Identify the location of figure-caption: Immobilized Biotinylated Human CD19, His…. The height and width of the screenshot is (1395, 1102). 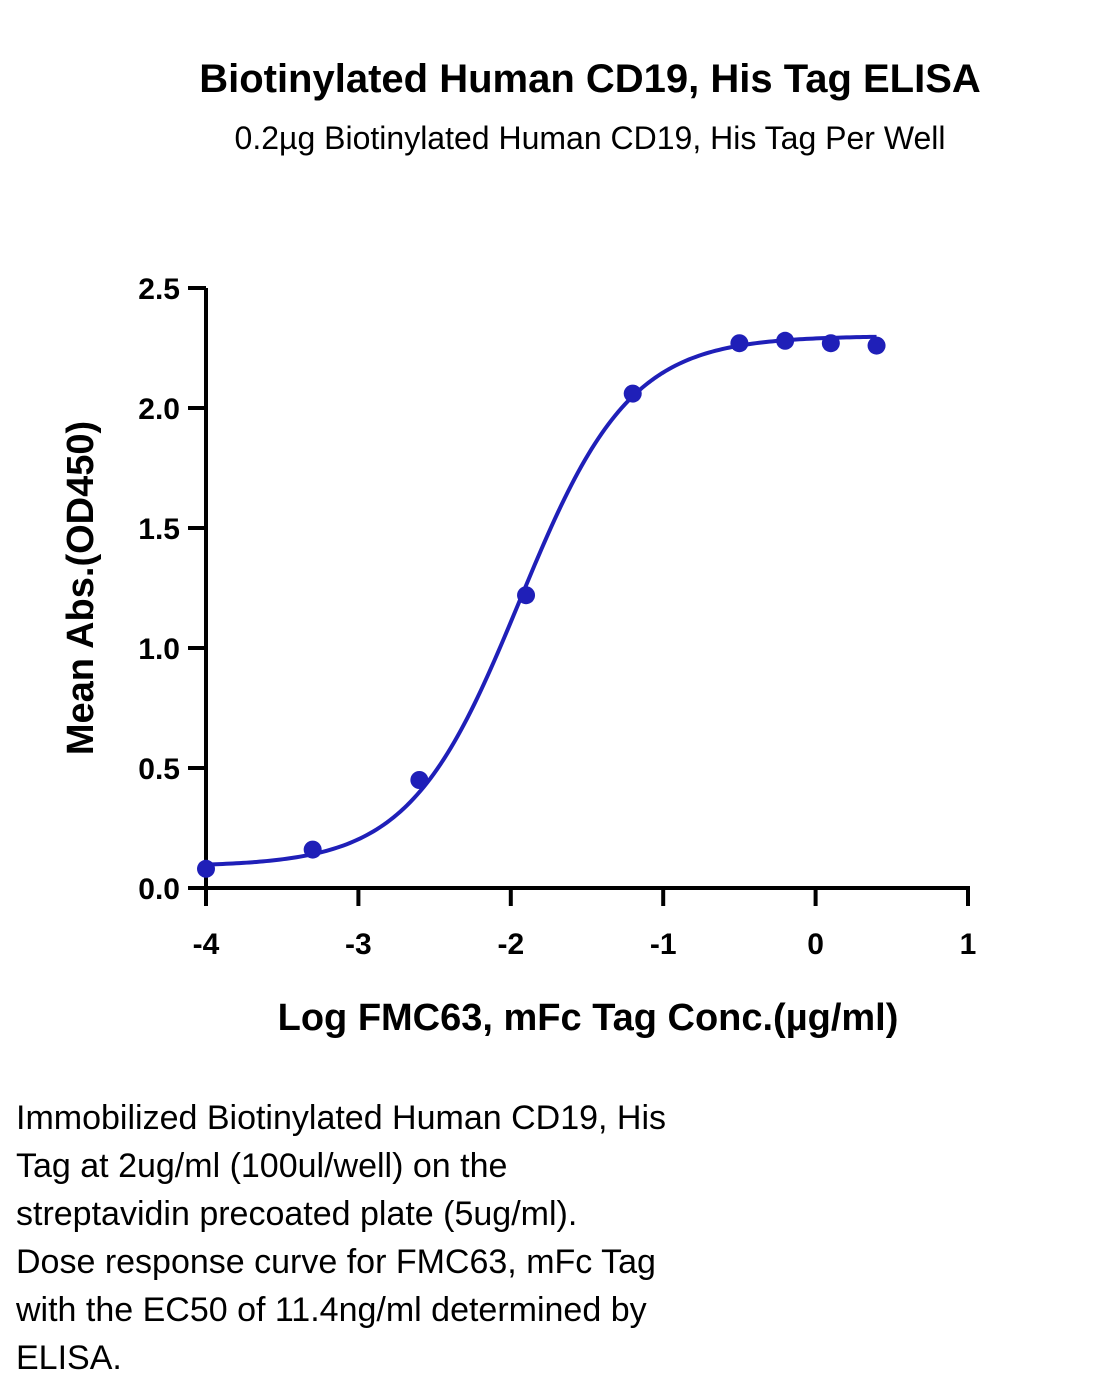
(341, 1238).